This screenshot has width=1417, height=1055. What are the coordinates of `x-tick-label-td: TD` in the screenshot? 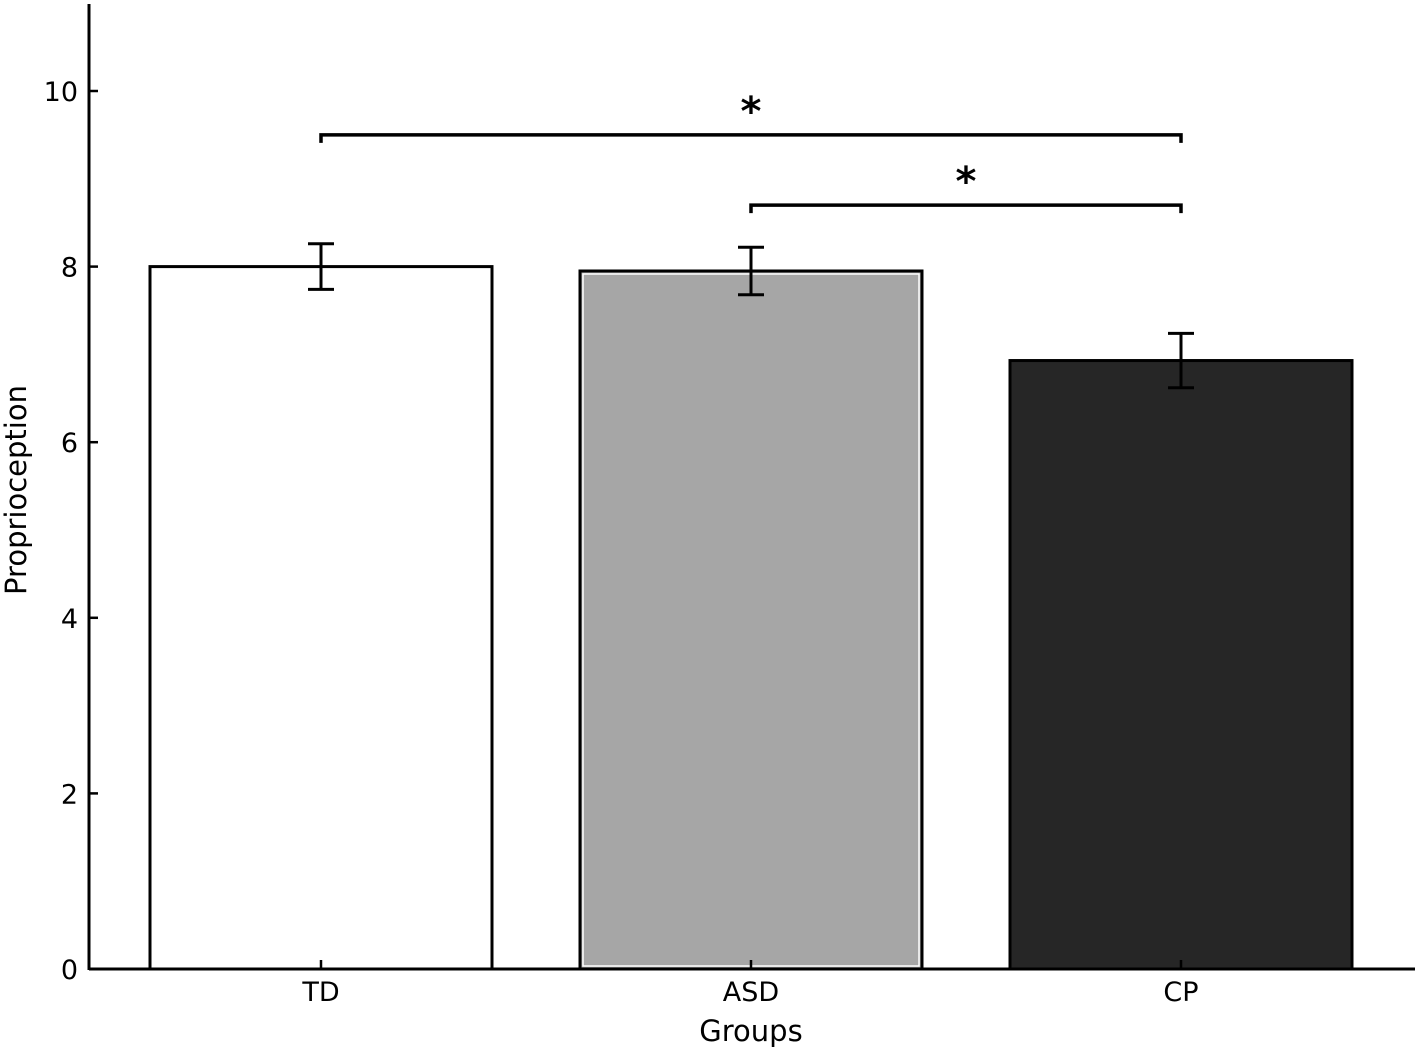 It's located at (320, 992).